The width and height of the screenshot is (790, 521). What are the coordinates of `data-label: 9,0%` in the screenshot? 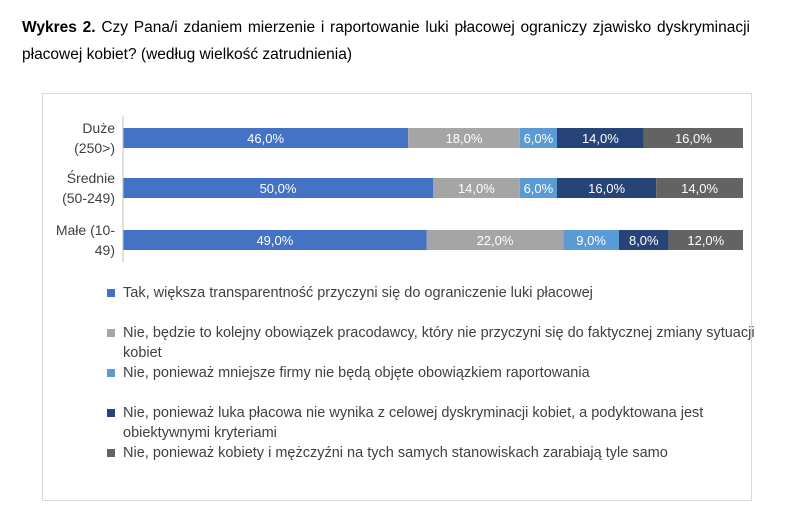 It's located at (591, 240).